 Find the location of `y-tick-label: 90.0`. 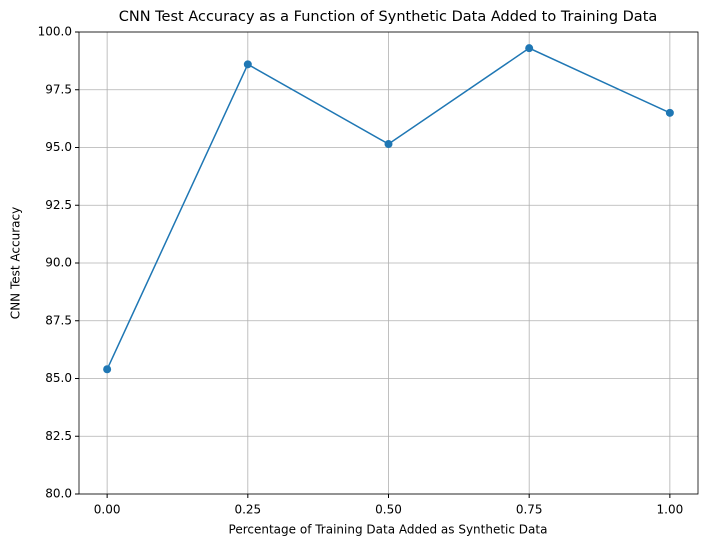

y-tick-label: 90.0 is located at coordinates (58, 263).